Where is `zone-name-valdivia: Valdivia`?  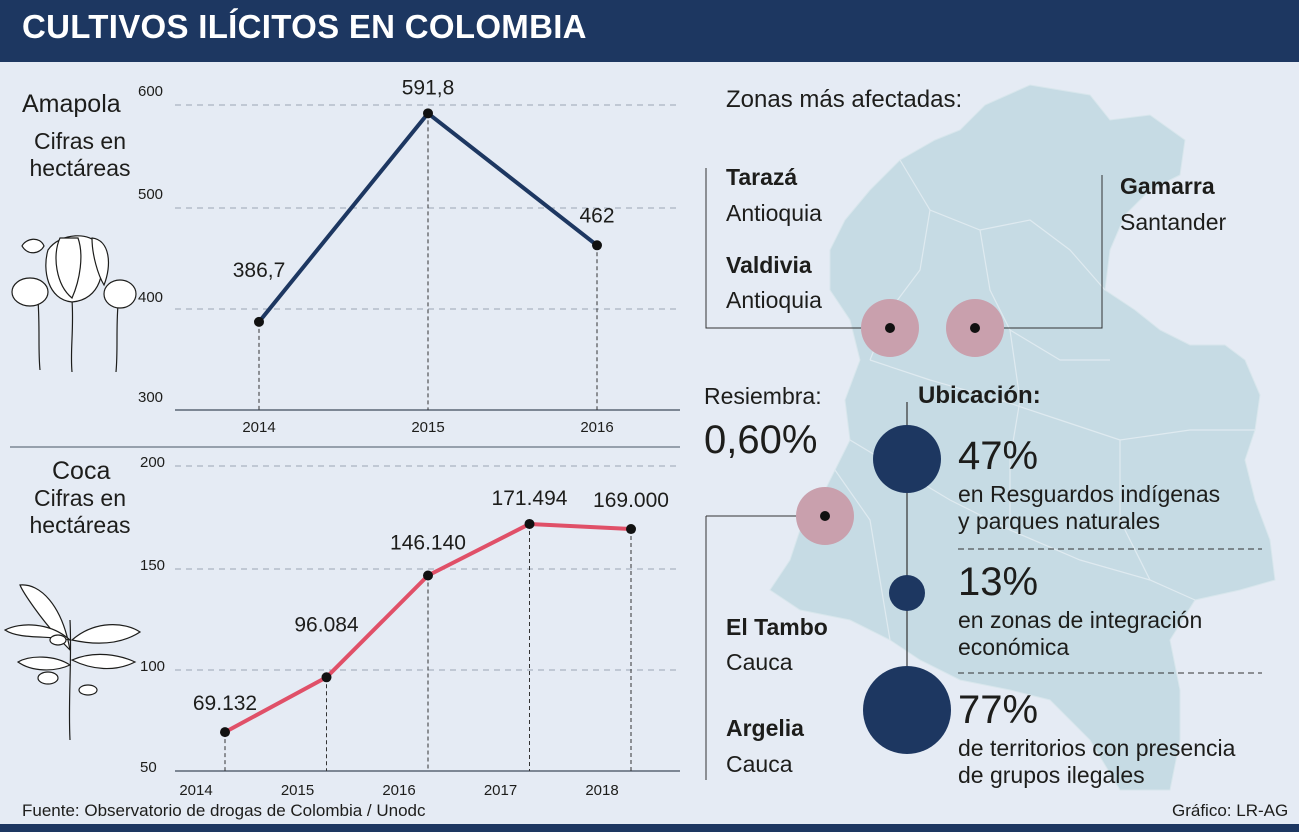 zone-name-valdivia: Valdivia is located at coordinates (769, 265).